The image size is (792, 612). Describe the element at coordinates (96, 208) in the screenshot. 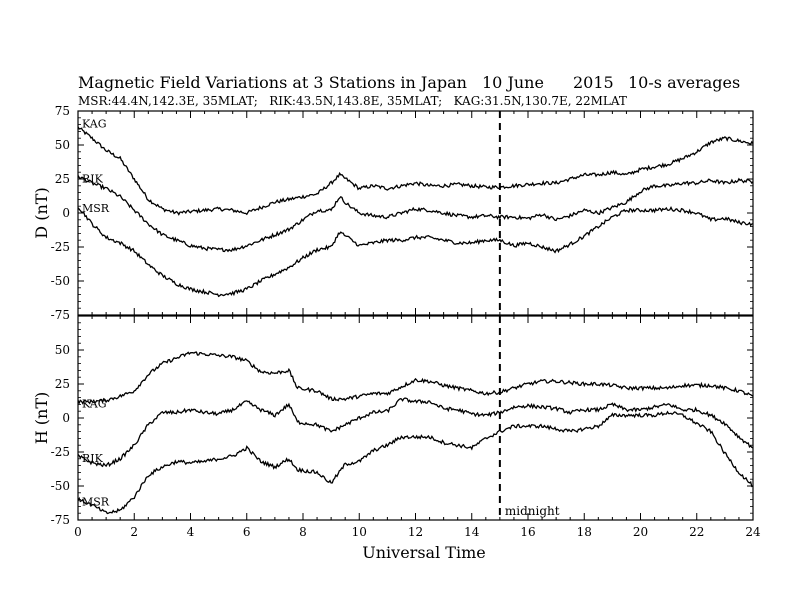

I see `d-label-msr: MSR` at that location.